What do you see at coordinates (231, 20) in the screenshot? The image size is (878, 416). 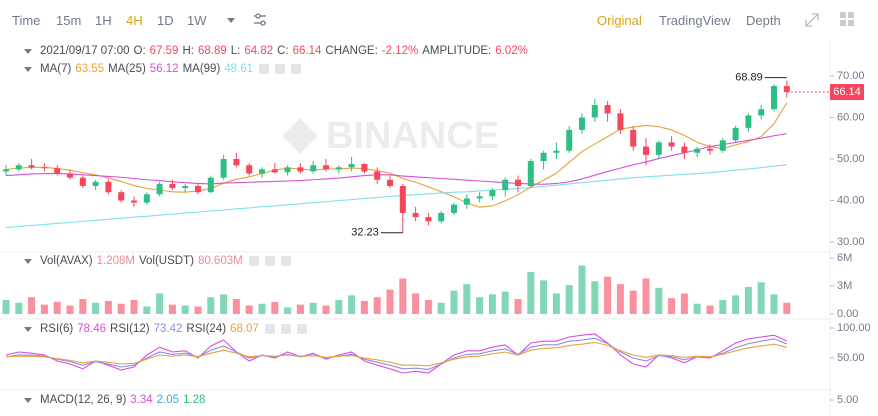 I see `dropdown-icon` at bounding box center [231, 20].